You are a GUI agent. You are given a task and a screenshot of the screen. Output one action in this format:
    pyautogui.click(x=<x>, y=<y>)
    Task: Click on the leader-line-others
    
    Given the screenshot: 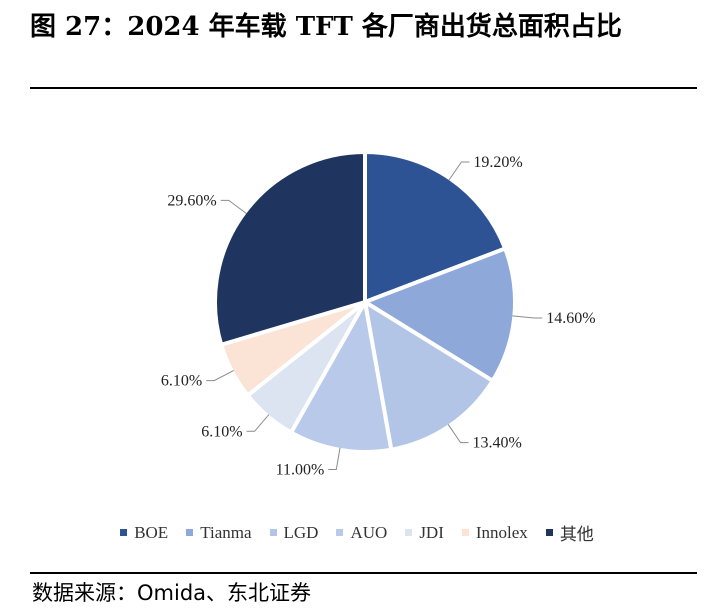 What is the action you would take?
    pyautogui.click(x=233, y=206)
    